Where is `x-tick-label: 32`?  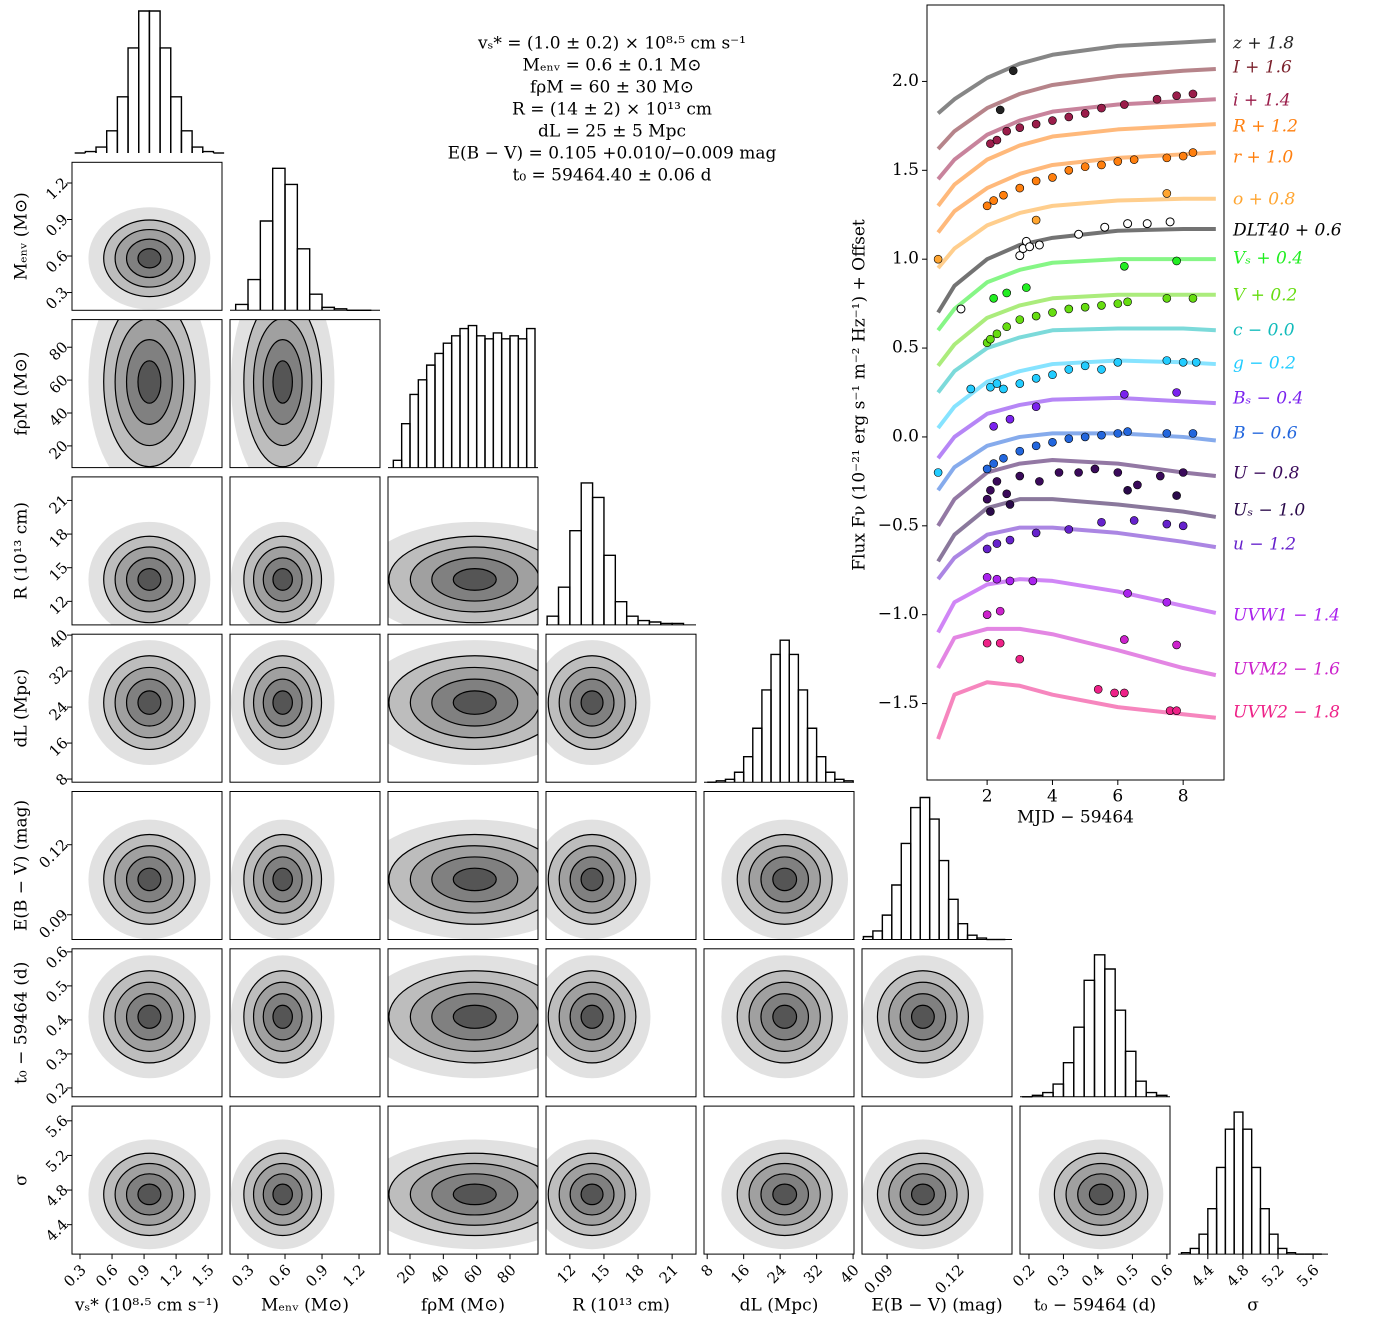
x-tick-label: 32 is located at coordinates (813, 1274).